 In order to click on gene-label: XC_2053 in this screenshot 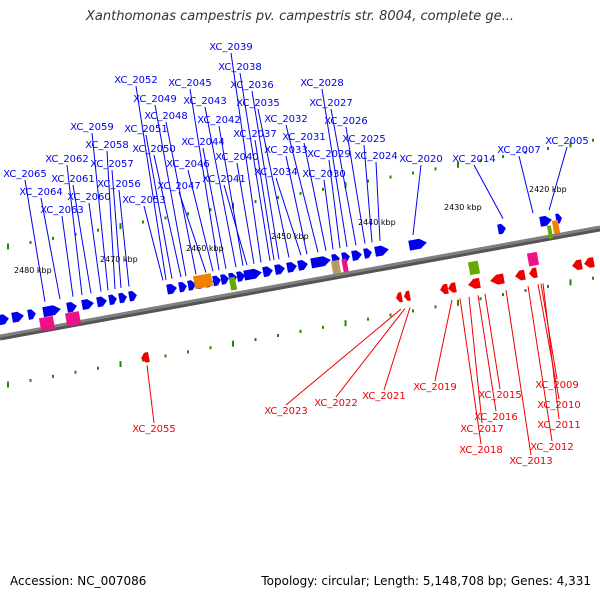, I will do `click(144, 200)`.